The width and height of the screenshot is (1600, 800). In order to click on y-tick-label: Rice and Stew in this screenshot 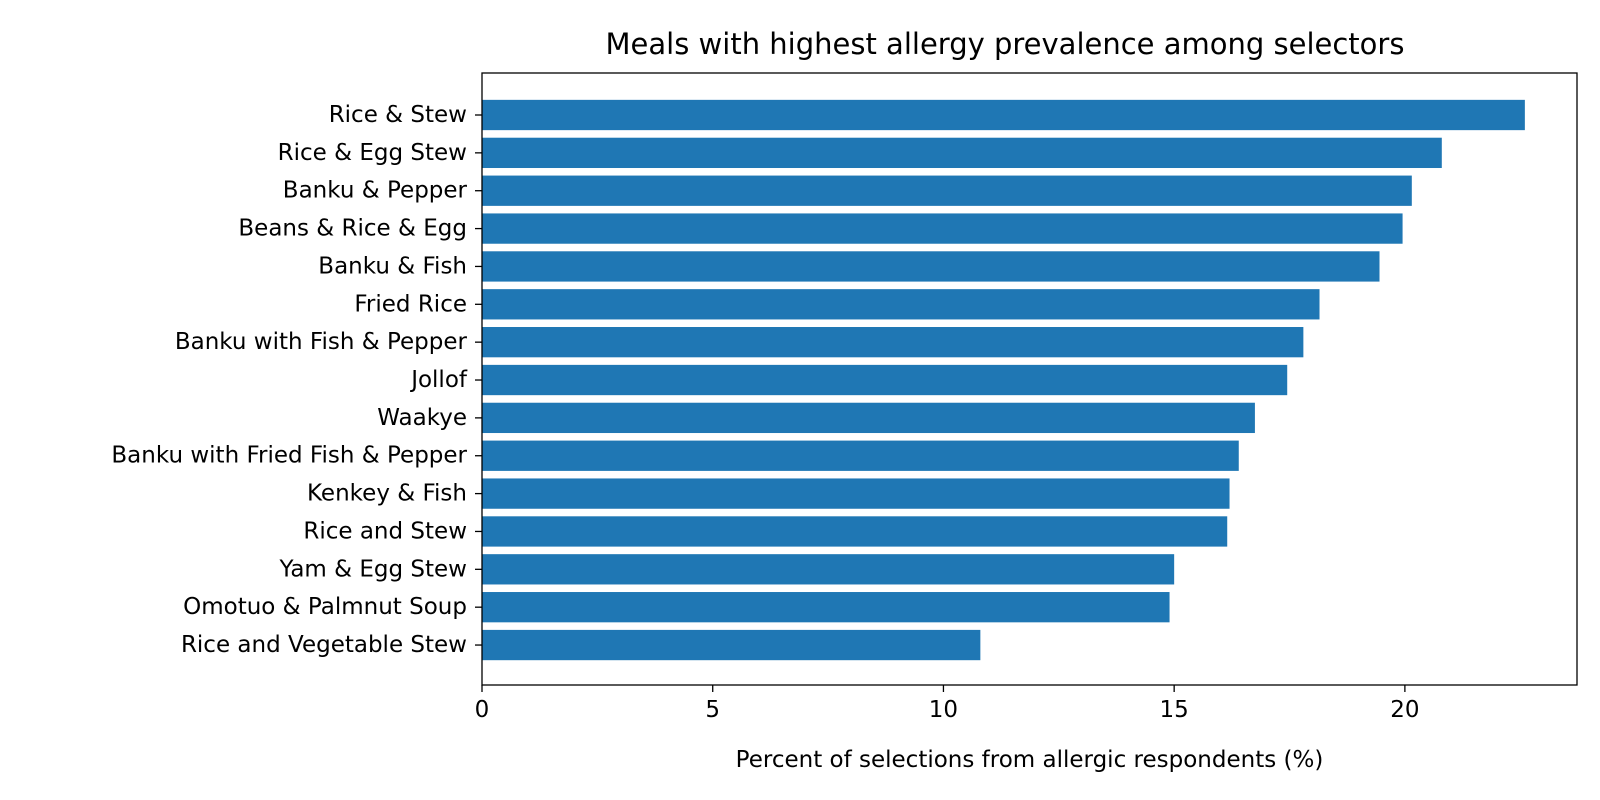, I will do `click(385, 531)`.